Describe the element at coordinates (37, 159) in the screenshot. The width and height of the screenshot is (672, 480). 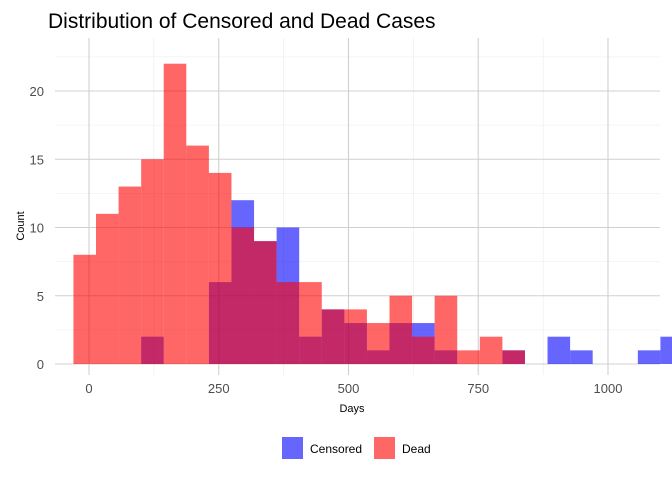
I see `y-tick-label: 15` at that location.